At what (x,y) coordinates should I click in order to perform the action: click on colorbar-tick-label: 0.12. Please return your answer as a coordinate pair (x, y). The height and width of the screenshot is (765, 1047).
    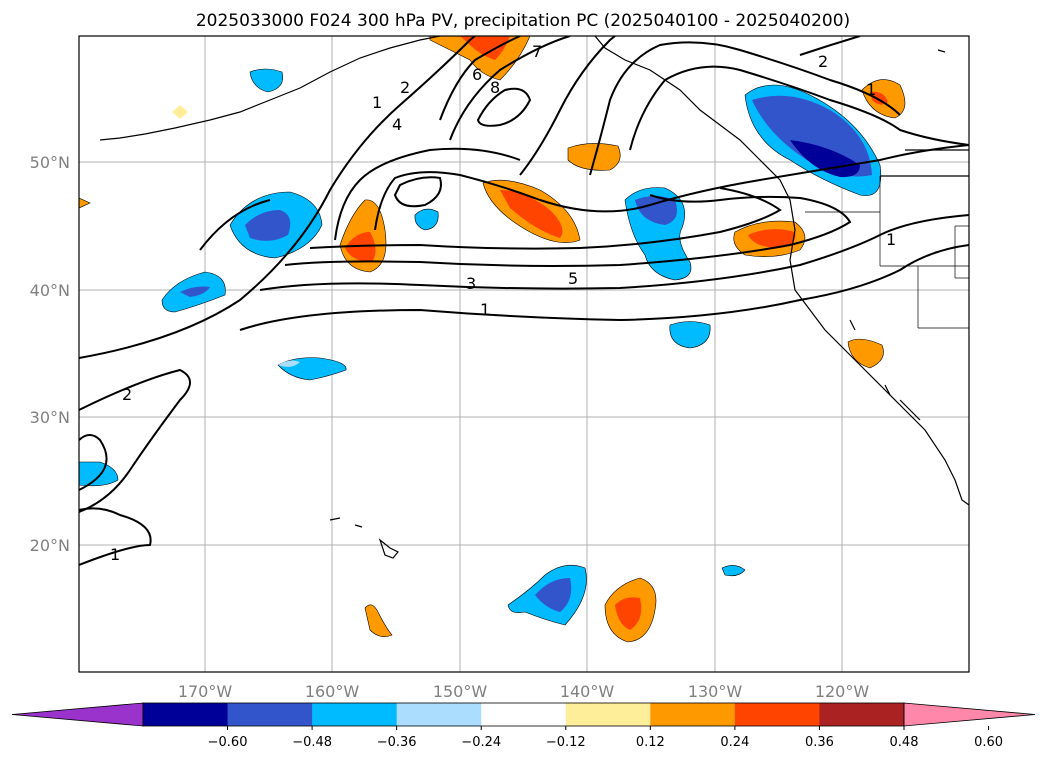
    Looking at the image, I should click on (650, 742).